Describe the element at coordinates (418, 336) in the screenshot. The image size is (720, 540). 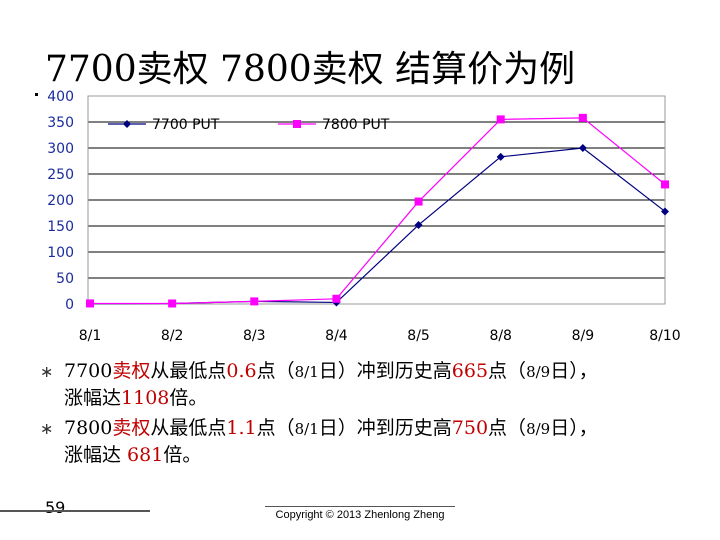
I see `x-tick-label: 8/5` at that location.